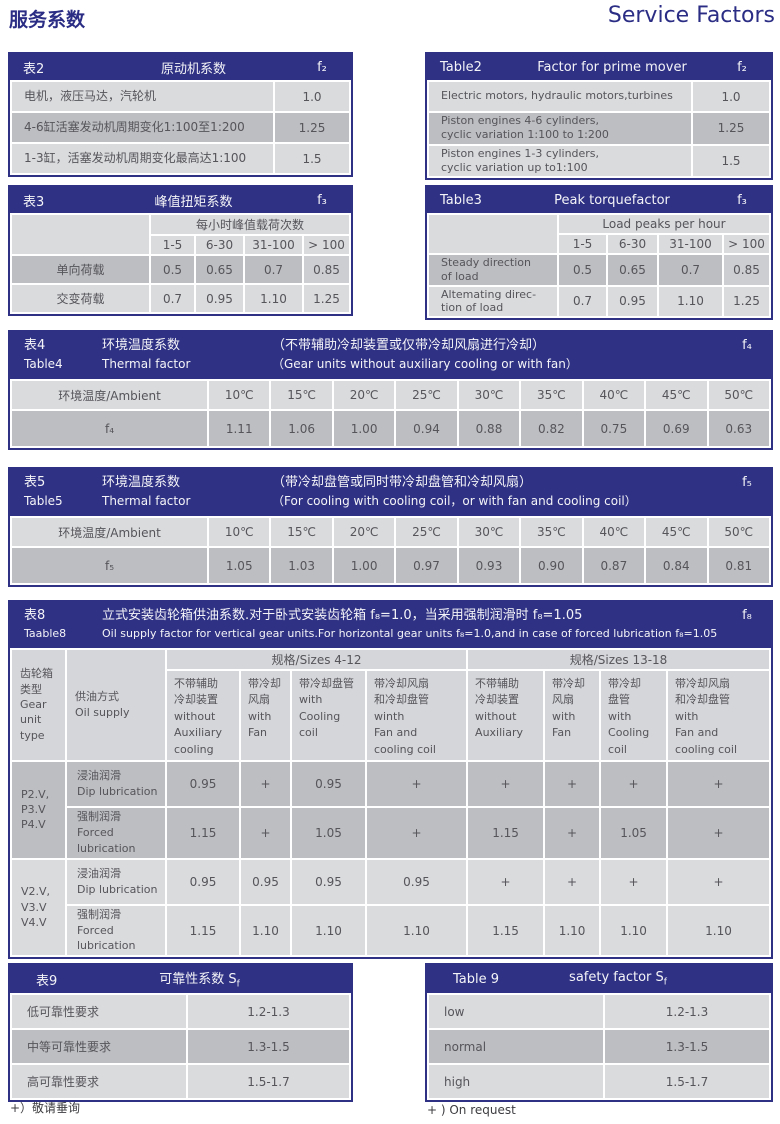  I want to click on cell: 0.81, so click(738, 566).